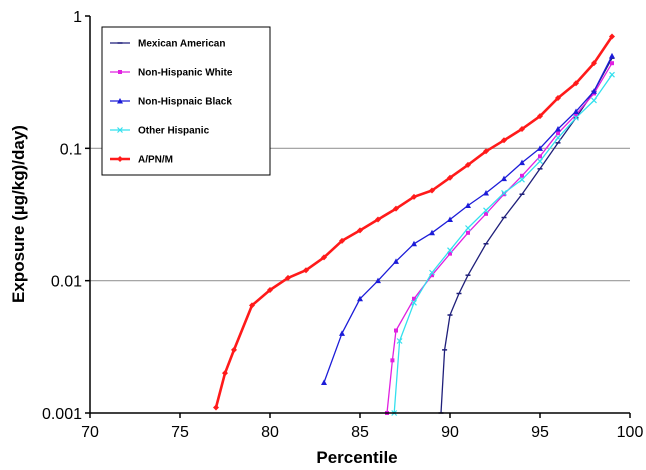  What do you see at coordinates (180, 432) in the screenshot?
I see `x-tick-label: 75` at bounding box center [180, 432].